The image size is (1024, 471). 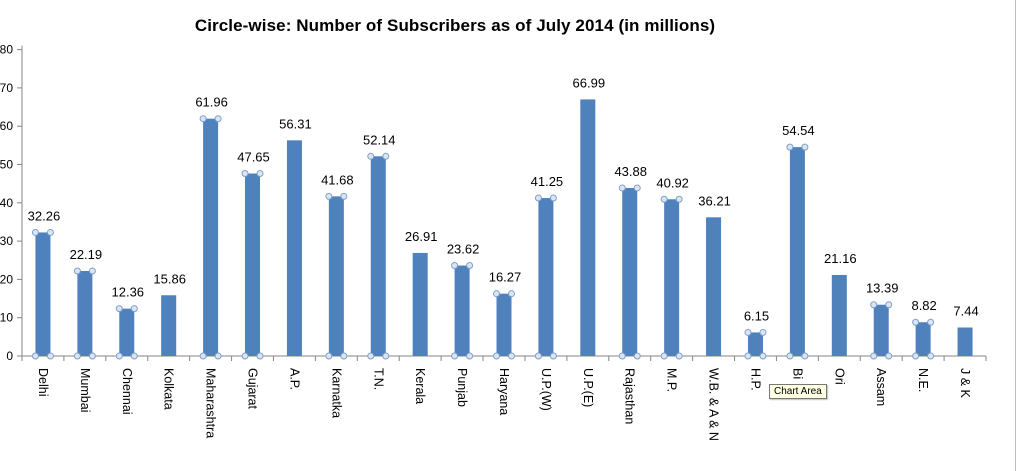 What do you see at coordinates (923, 380) in the screenshot?
I see `x-category-label: N.E.` at bounding box center [923, 380].